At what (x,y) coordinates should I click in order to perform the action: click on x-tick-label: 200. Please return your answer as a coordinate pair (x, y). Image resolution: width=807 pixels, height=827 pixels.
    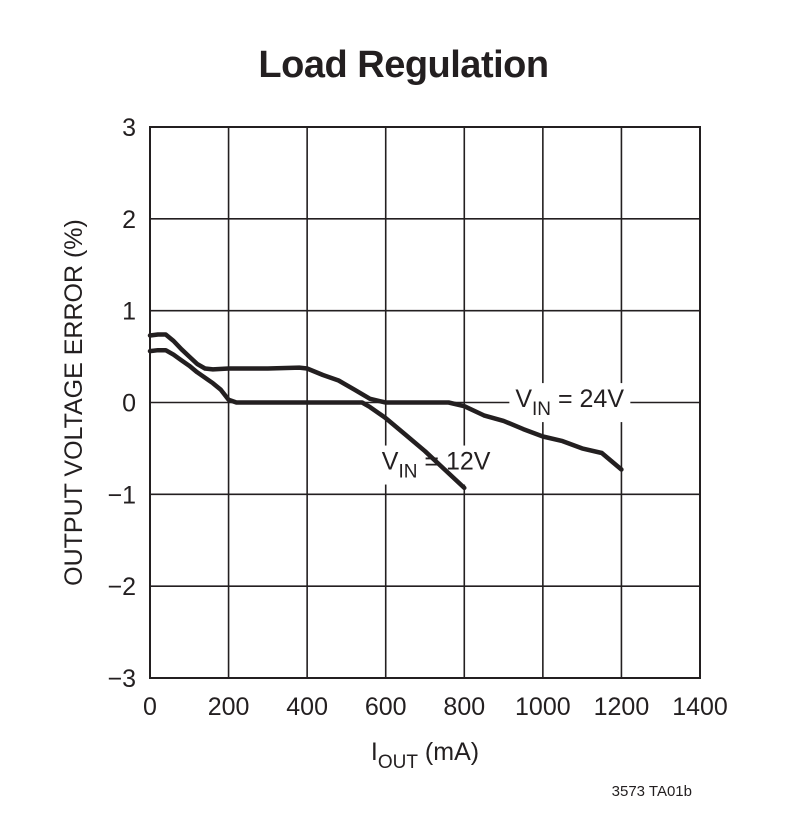
    Looking at the image, I should click on (229, 707).